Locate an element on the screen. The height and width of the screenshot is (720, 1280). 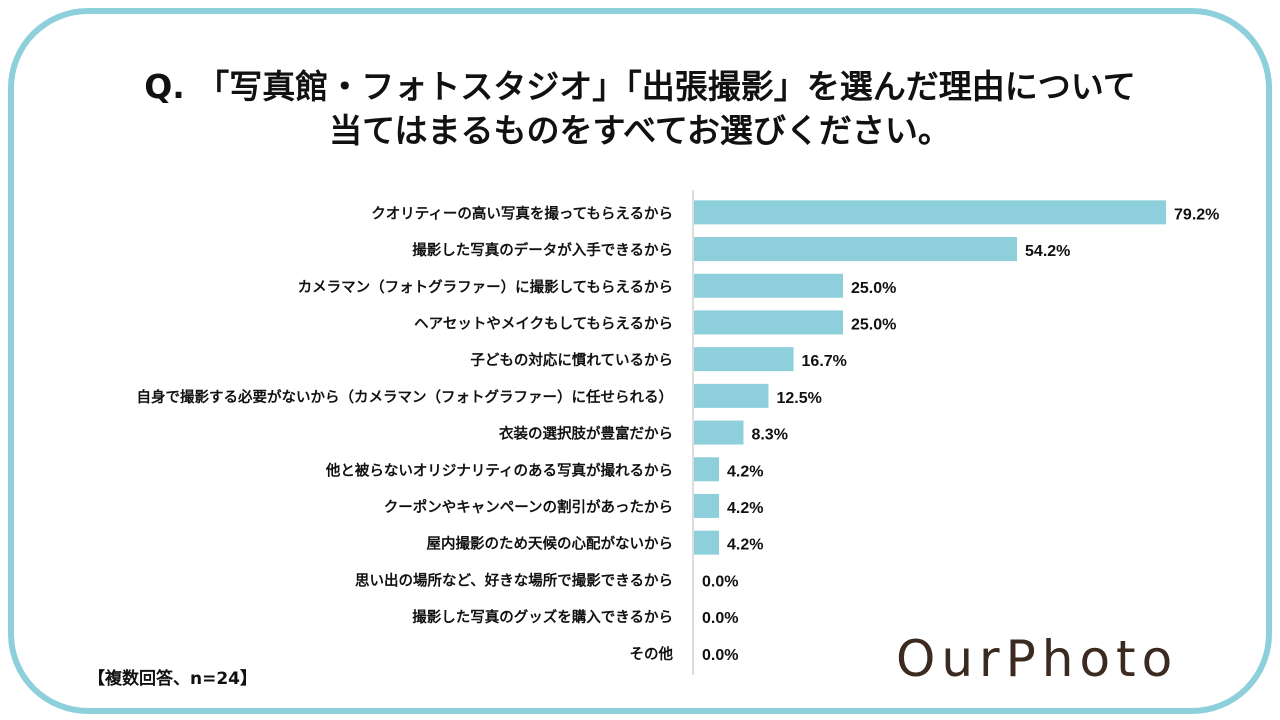
ourphoto-logo: OurPhoto is located at coordinates (1037, 658).